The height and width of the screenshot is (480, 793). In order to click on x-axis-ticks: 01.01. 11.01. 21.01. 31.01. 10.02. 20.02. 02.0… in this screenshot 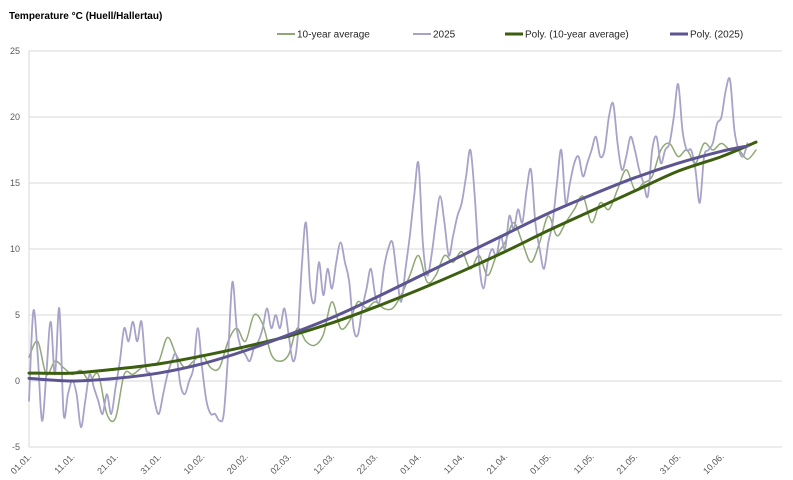, I will do `click(367, 463)`.